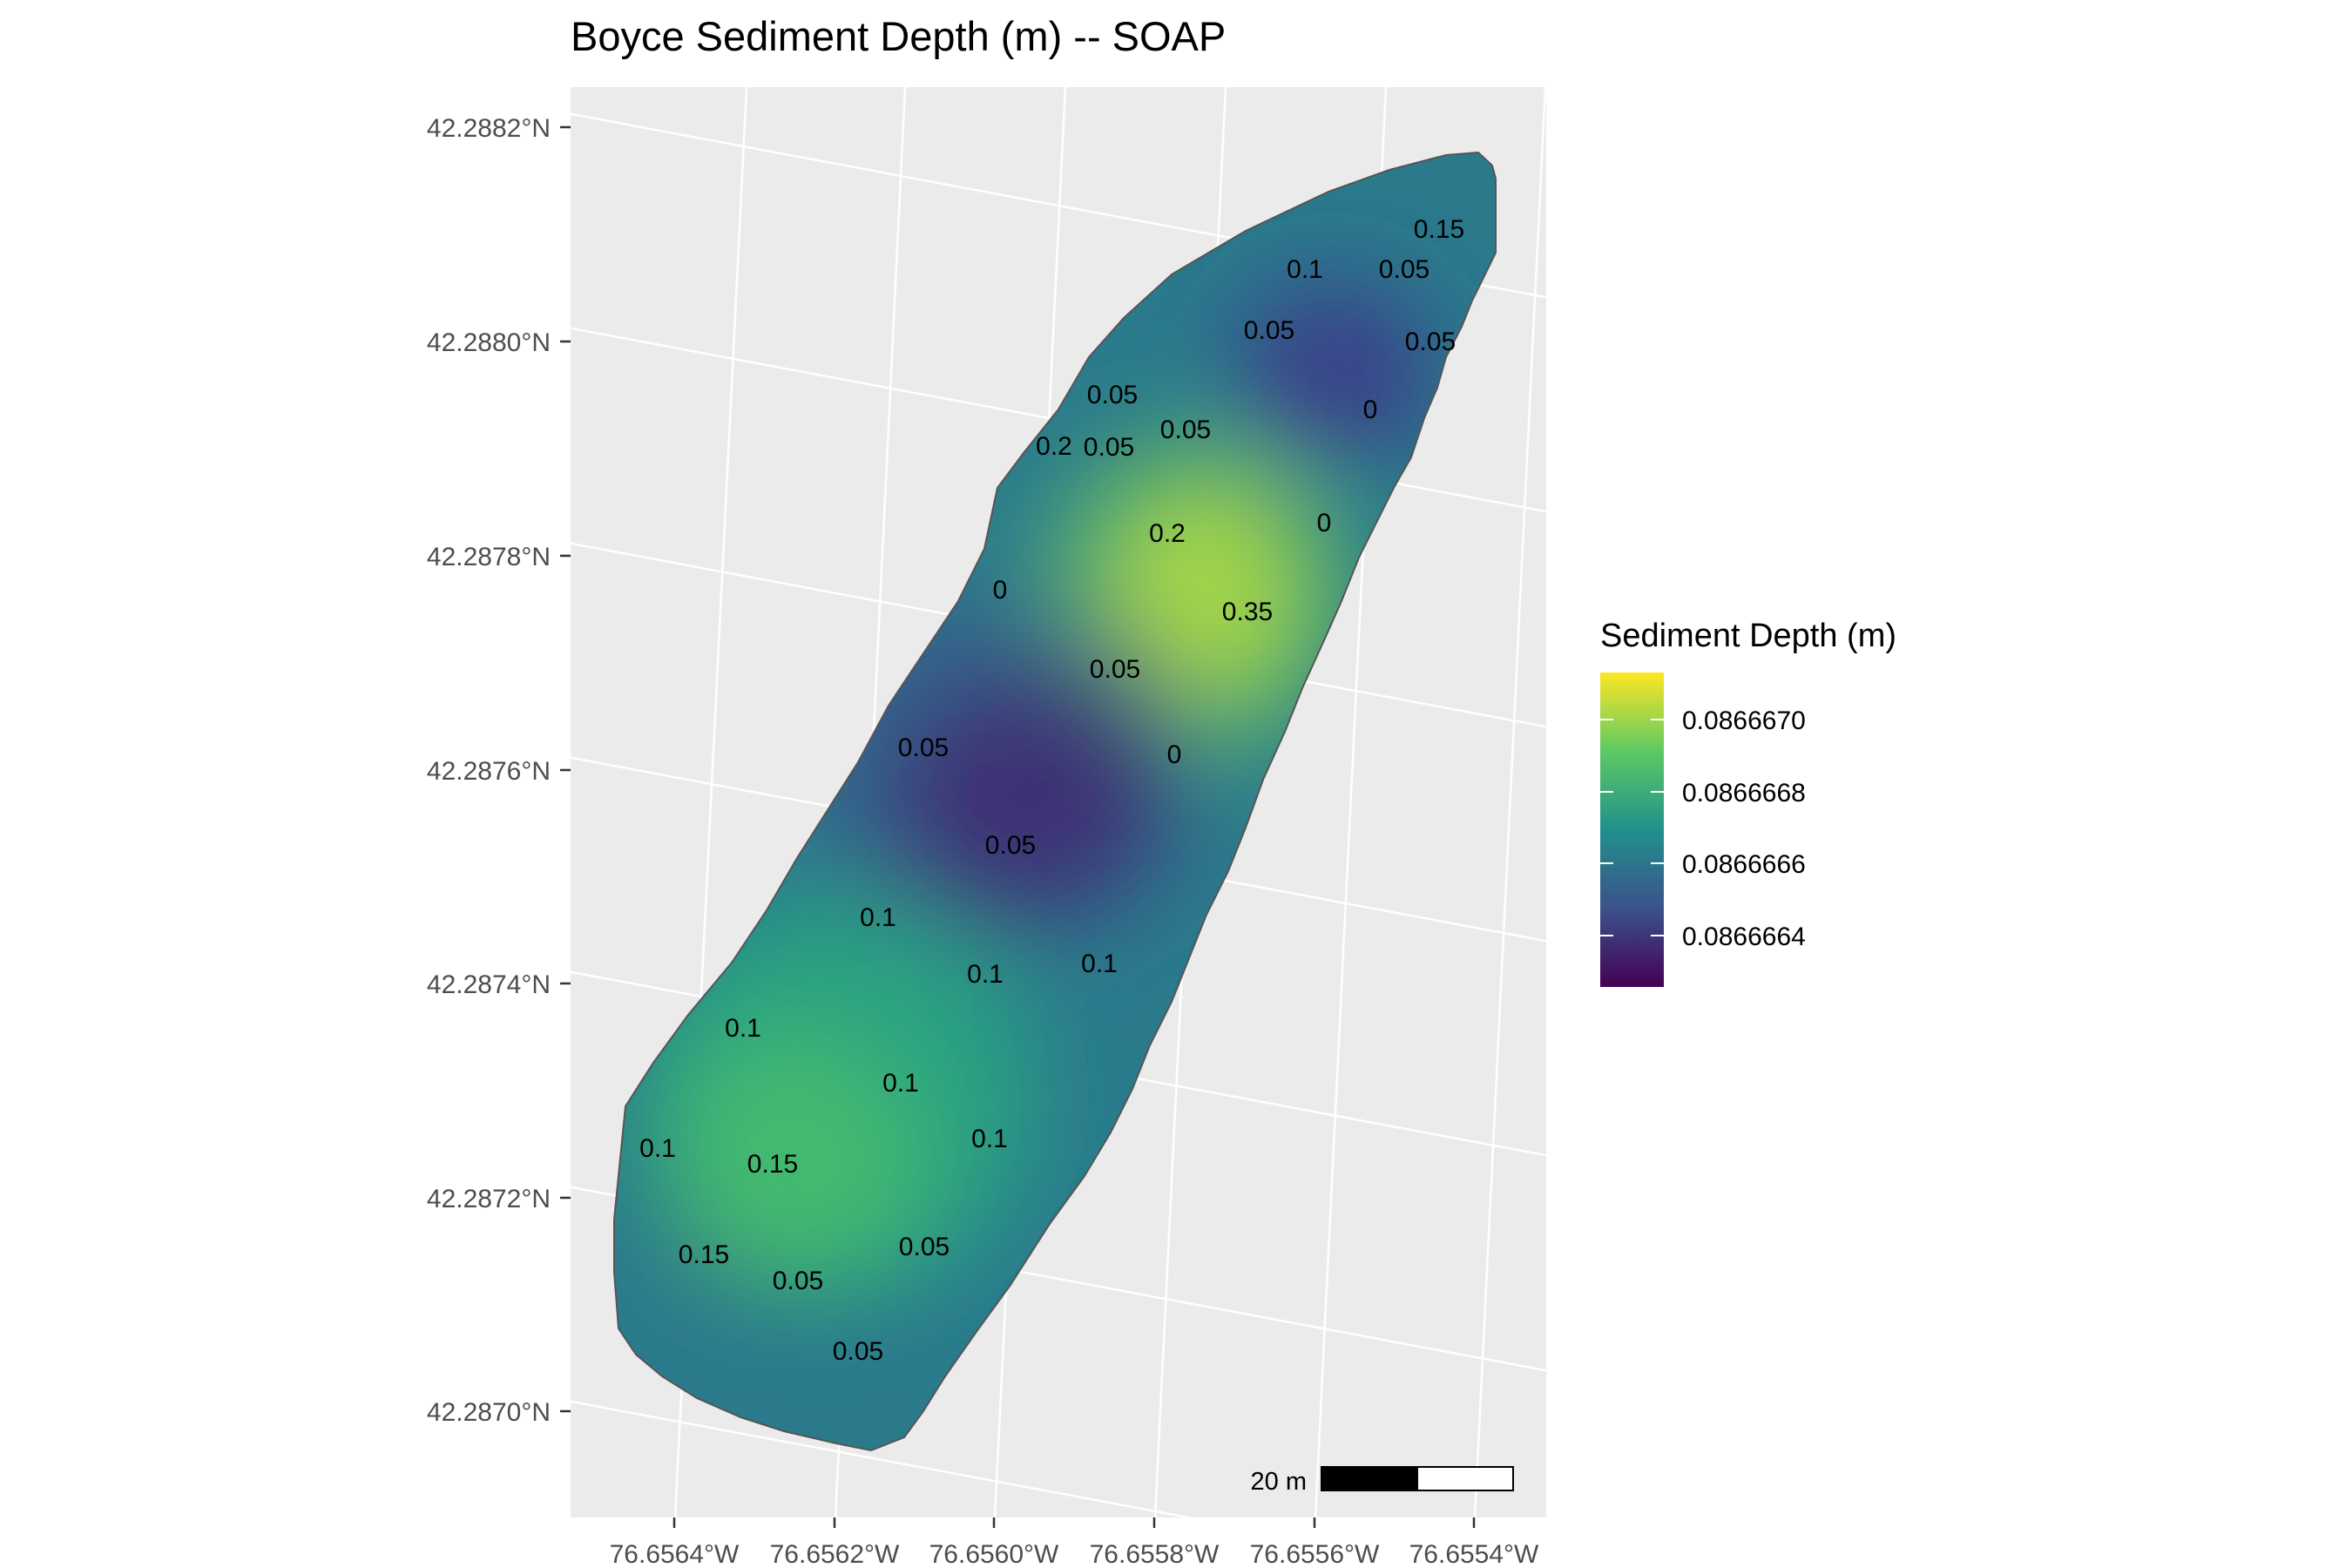  What do you see at coordinates (1279, 1482) in the screenshot?
I see `scale-bar-label: 20 m` at bounding box center [1279, 1482].